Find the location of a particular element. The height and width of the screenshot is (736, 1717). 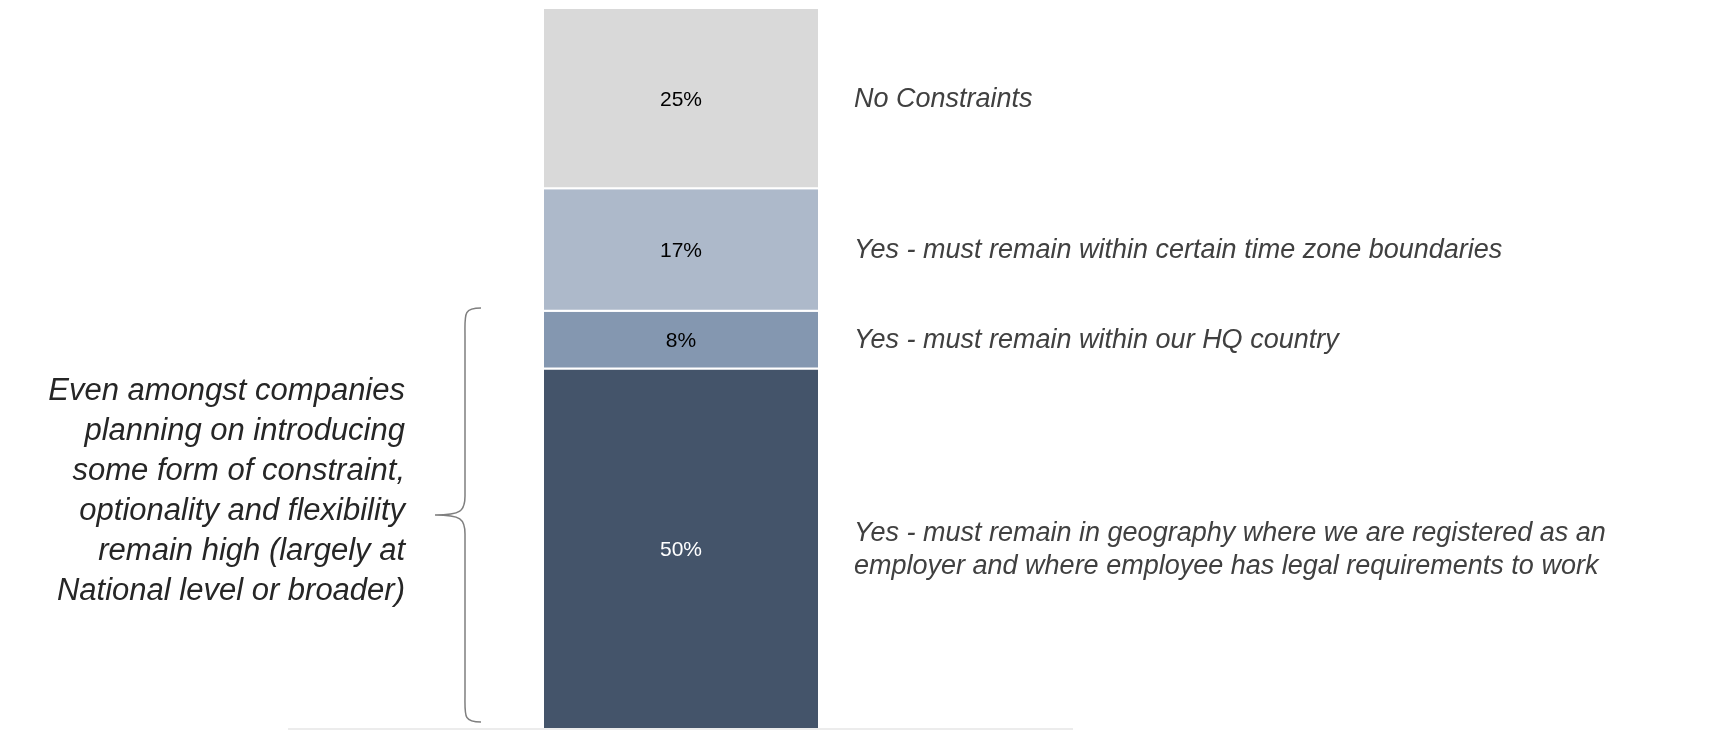

series-label: Yes - must remain within certain time zone boundaries is located at coordinates (1178, 250).